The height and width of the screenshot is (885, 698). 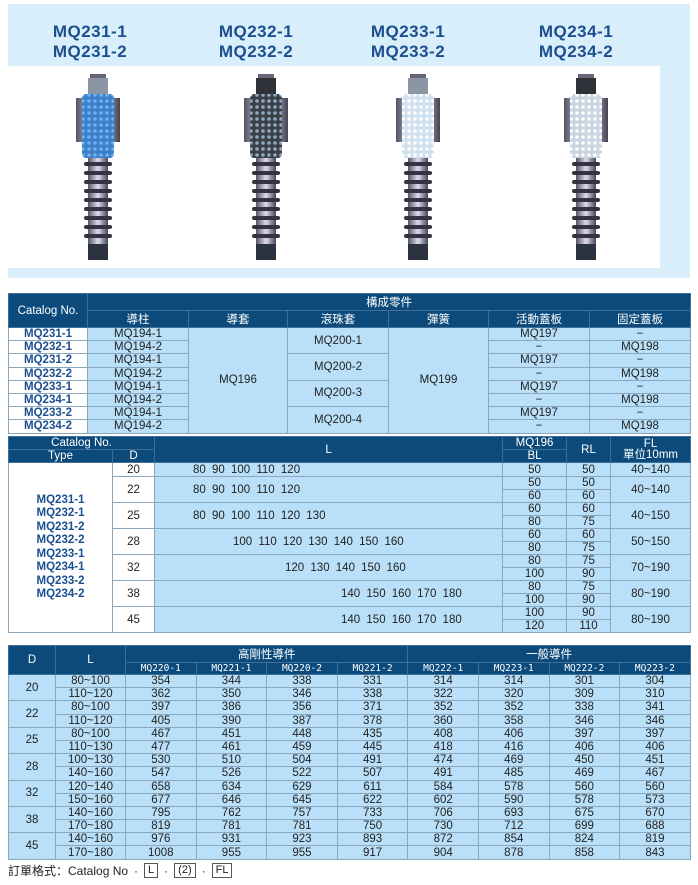 I want to click on catalog-no: MQ231-2, so click(x=48, y=360).